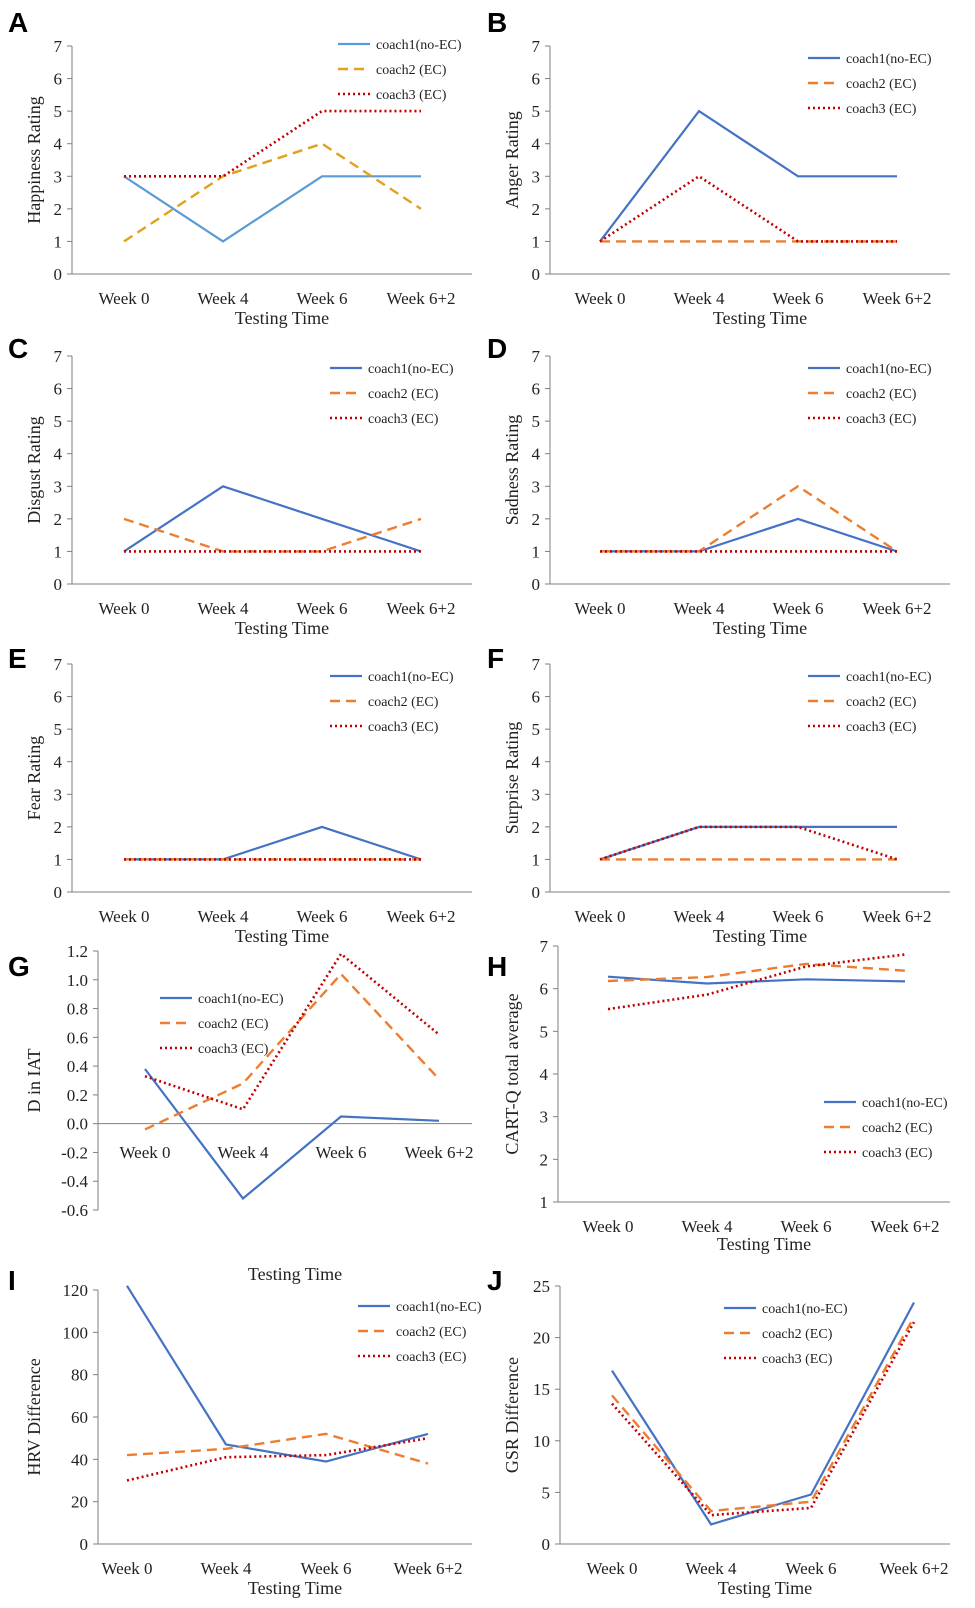  What do you see at coordinates (58, 421) in the screenshot?
I see `panel-c-y-tick-label: 5` at bounding box center [58, 421].